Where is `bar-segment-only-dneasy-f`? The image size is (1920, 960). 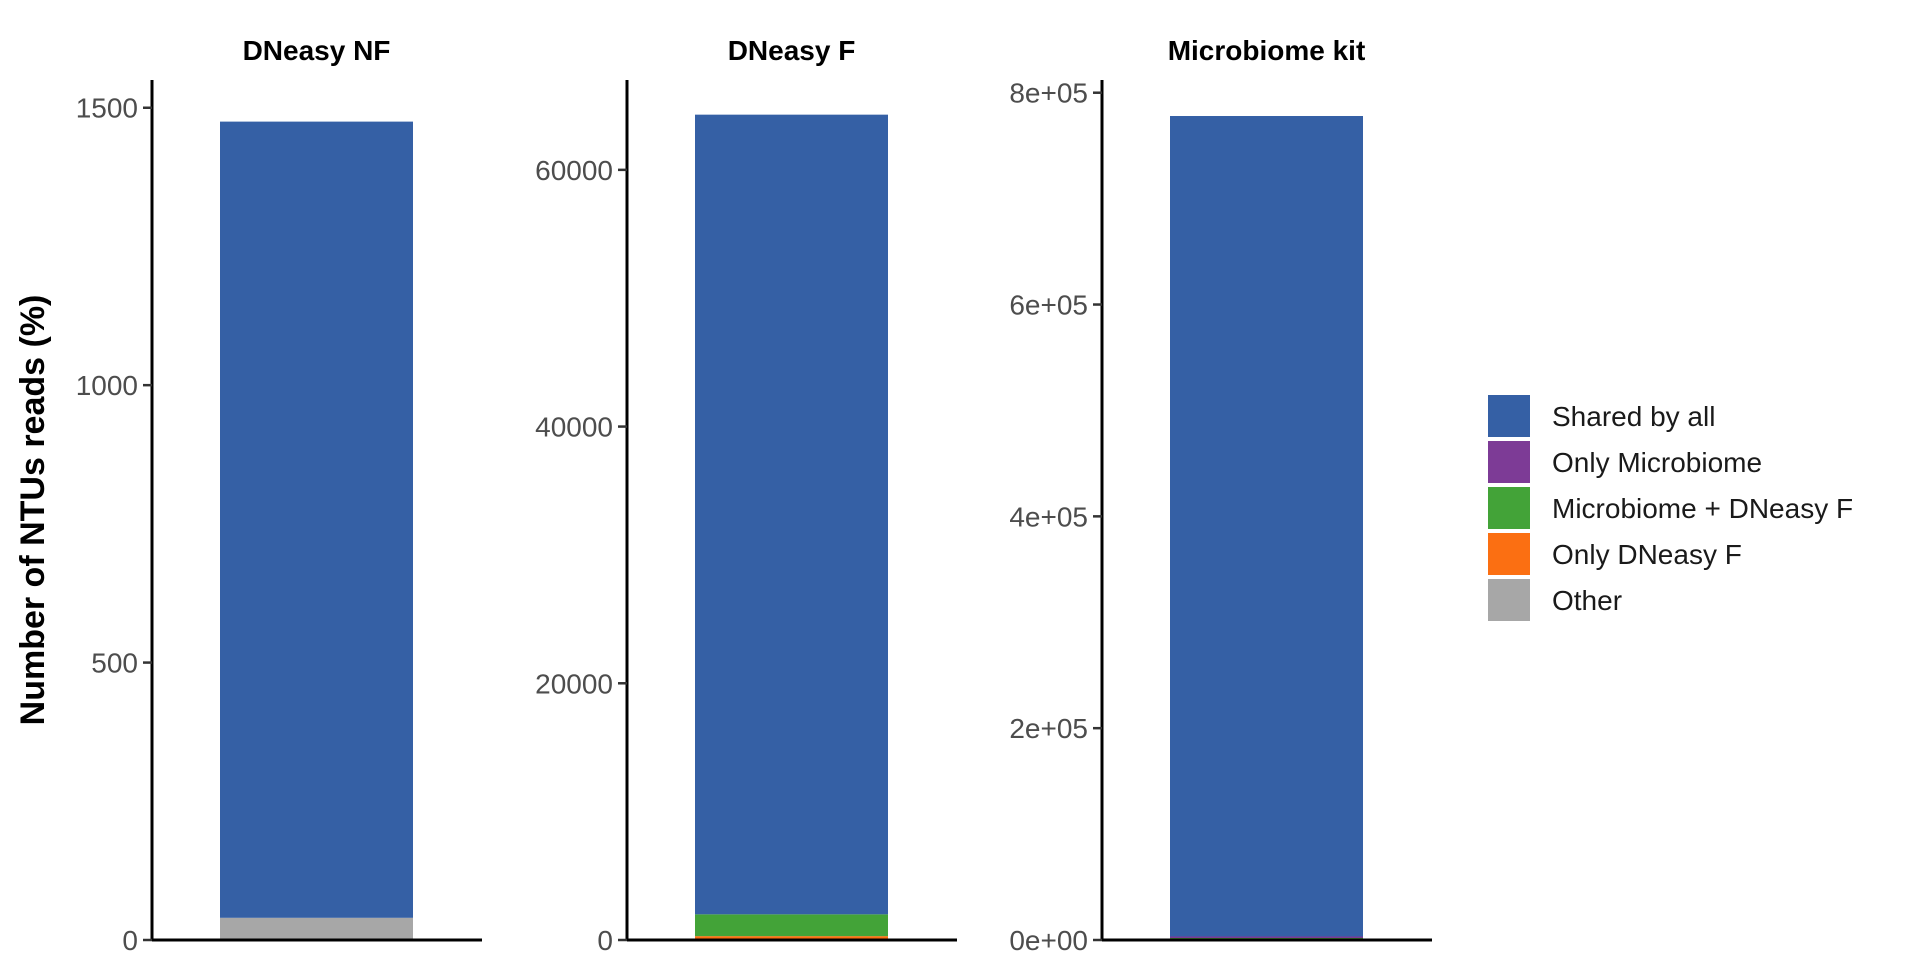 bar-segment-only-dneasy-f is located at coordinates (791, 937).